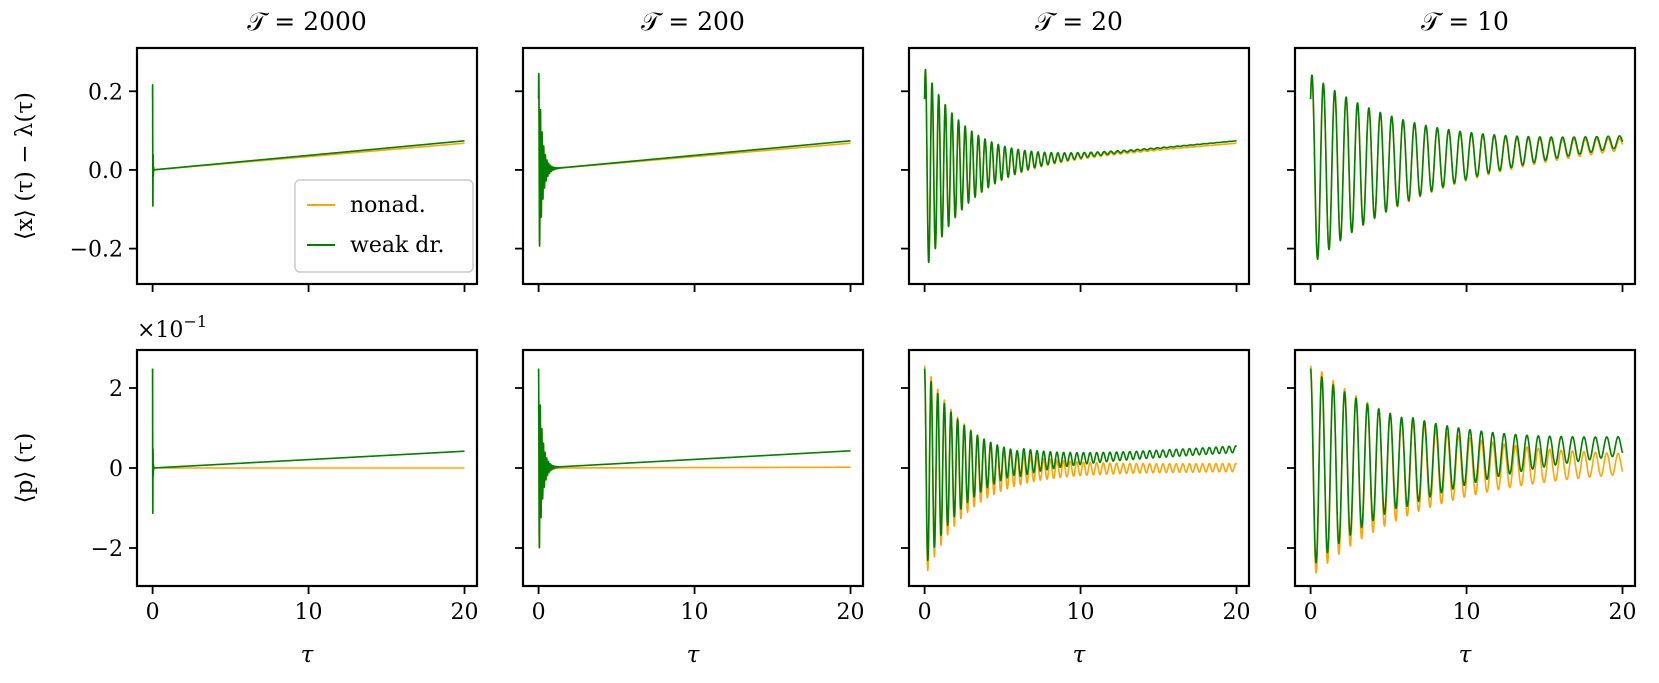 This screenshot has height=683, width=1659. What do you see at coordinates (397, 245) in the screenshot?
I see `legend-label-weak-dr: weak dr.` at bounding box center [397, 245].